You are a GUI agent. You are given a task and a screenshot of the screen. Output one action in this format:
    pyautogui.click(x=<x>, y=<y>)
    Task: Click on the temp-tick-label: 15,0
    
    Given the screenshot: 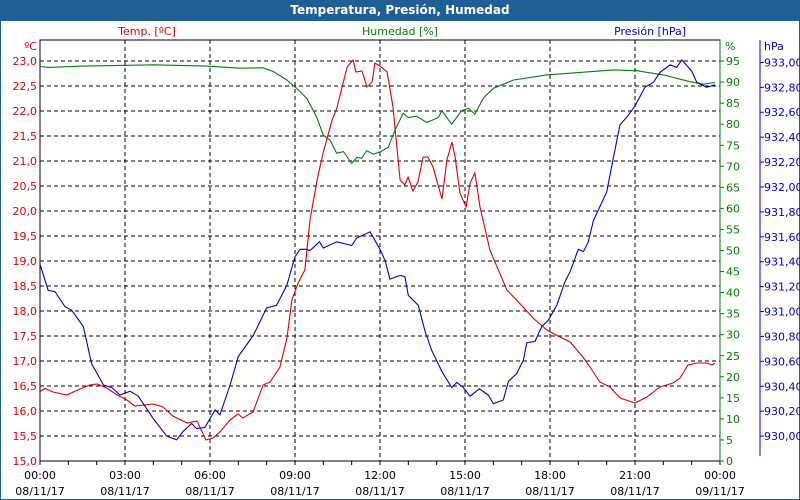 What is the action you would take?
    pyautogui.click(x=25, y=461)
    